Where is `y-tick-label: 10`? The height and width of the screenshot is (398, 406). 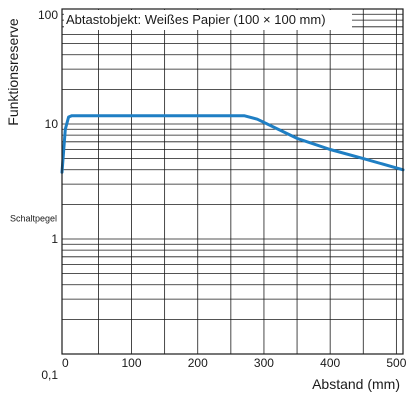
y-tick-label: 10 is located at coordinates (52, 124).